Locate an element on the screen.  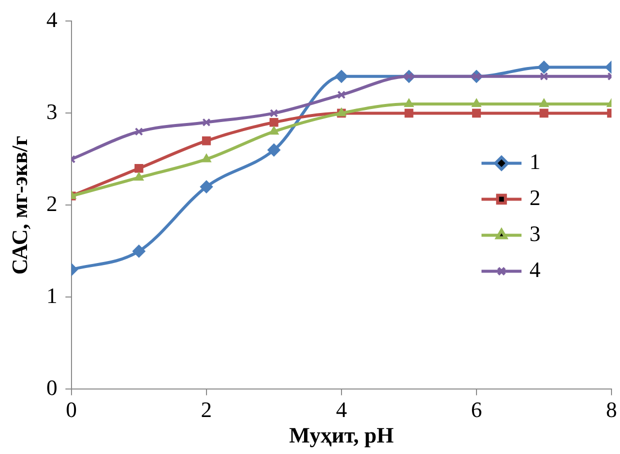
legend-label: 2 is located at coordinates (535, 197).